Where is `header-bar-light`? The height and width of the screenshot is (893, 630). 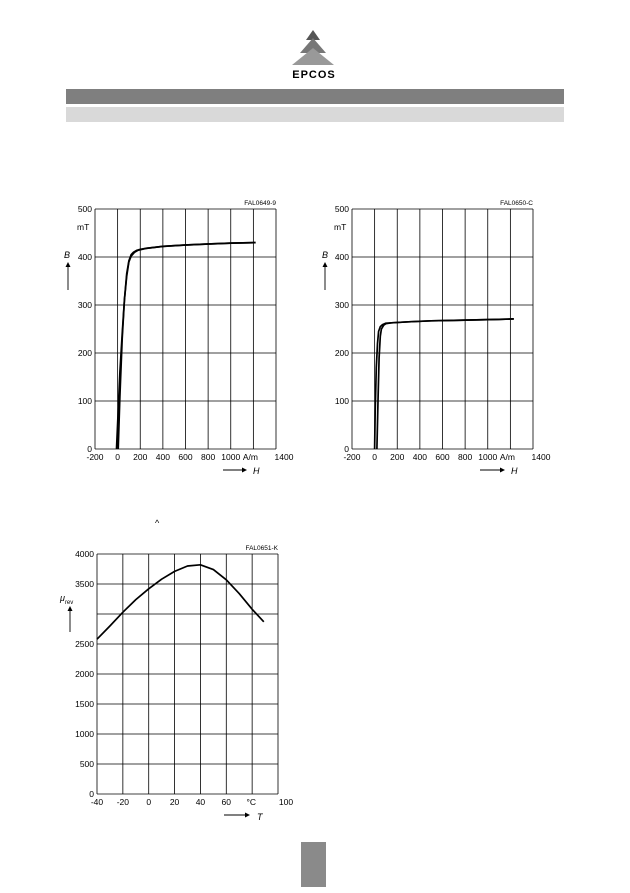
header-bar-light is located at coordinates (315, 114).